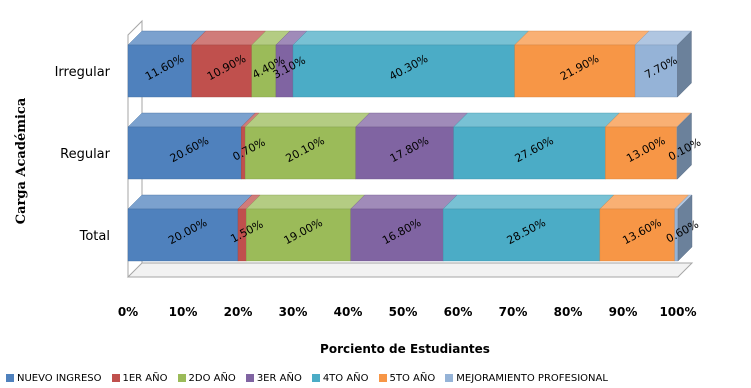  I want to click on x-tick-label: 10%, so click(183, 312).